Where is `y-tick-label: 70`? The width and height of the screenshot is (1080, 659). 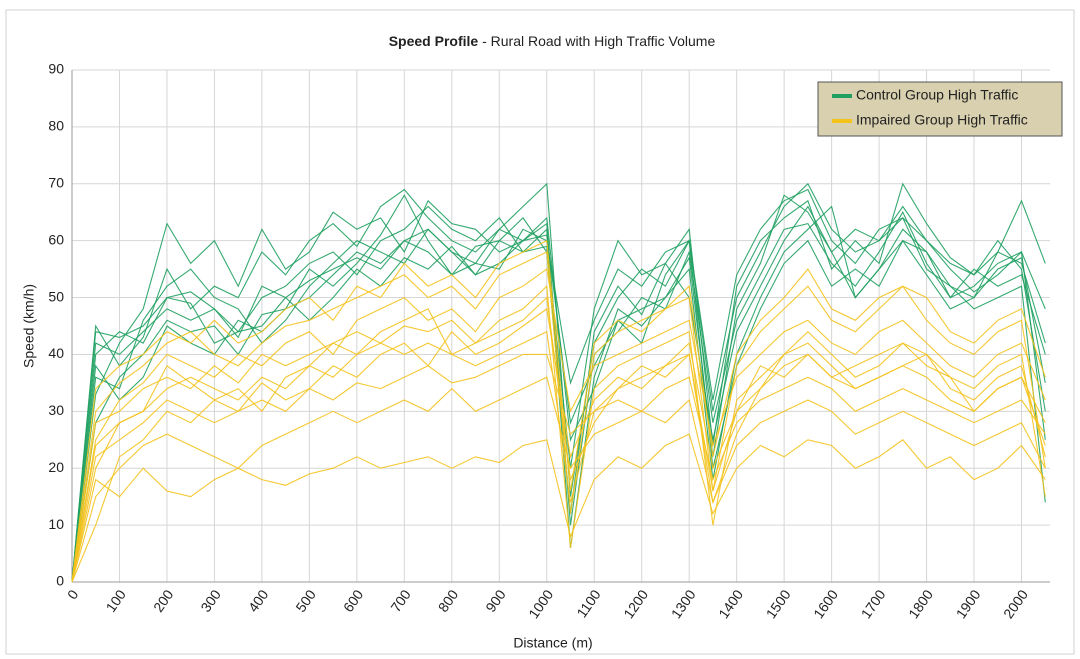
y-tick-label: 70 is located at coordinates (56, 182).